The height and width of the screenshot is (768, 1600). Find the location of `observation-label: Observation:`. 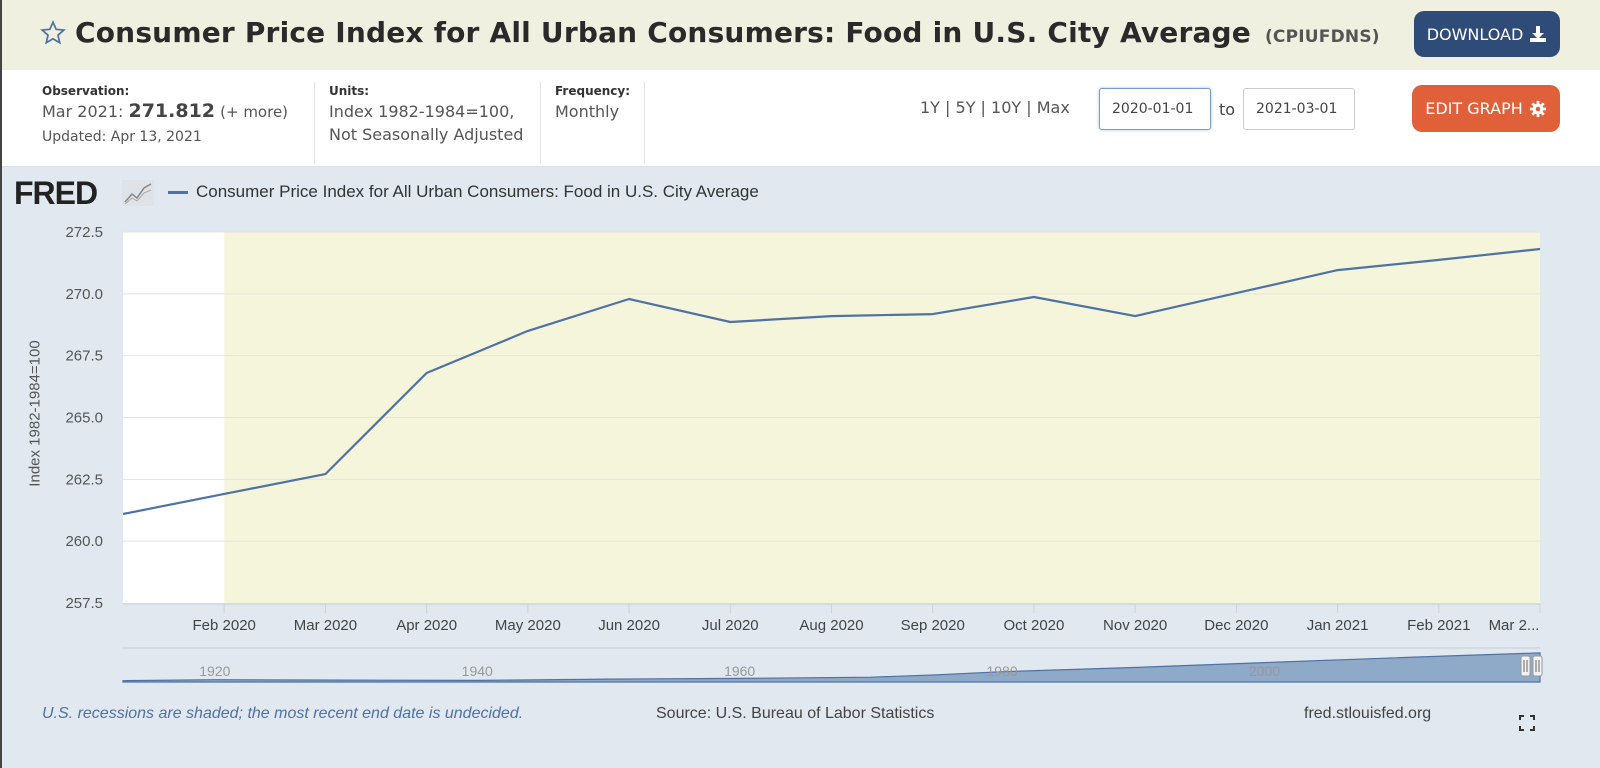

observation-label: Observation: is located at coordinates (86, 91).